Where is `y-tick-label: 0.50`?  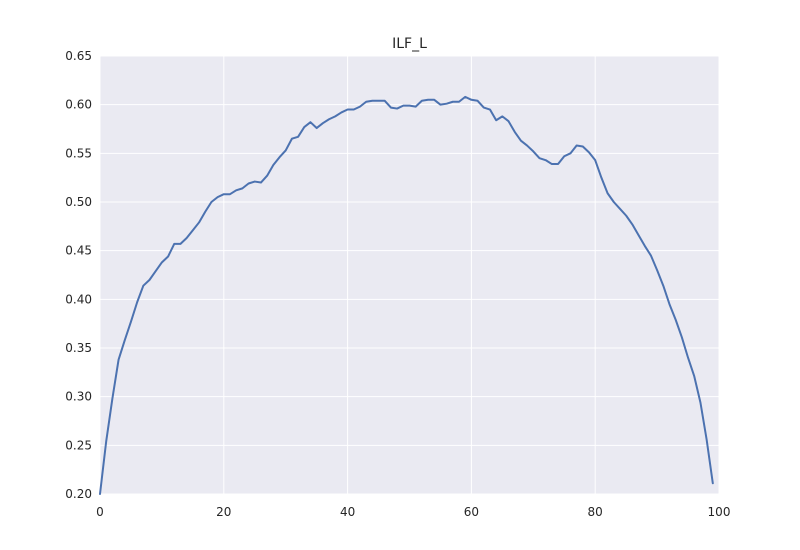 y-tick-label: 0.50 is located at coordinates (78, 202).